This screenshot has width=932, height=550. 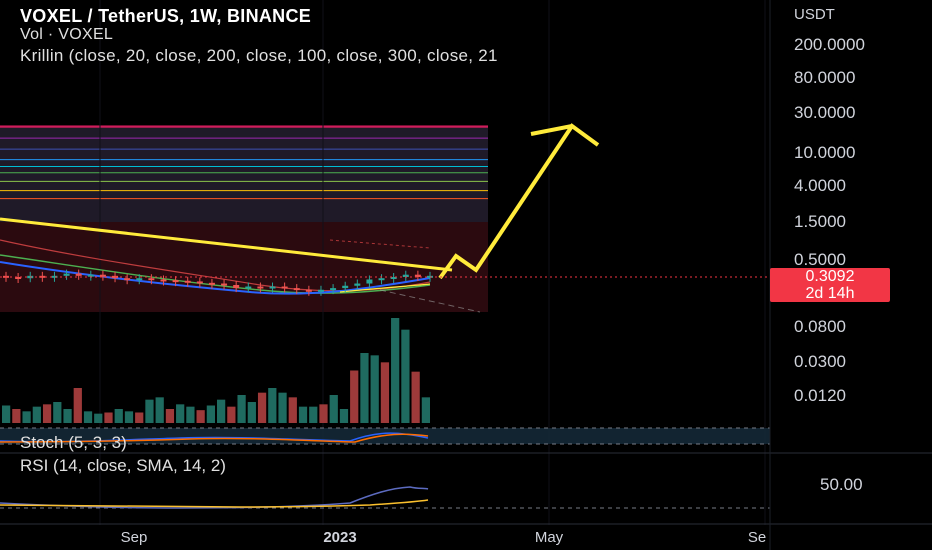 I want to click on rsi-ma-line, so click(x=214, y=503).